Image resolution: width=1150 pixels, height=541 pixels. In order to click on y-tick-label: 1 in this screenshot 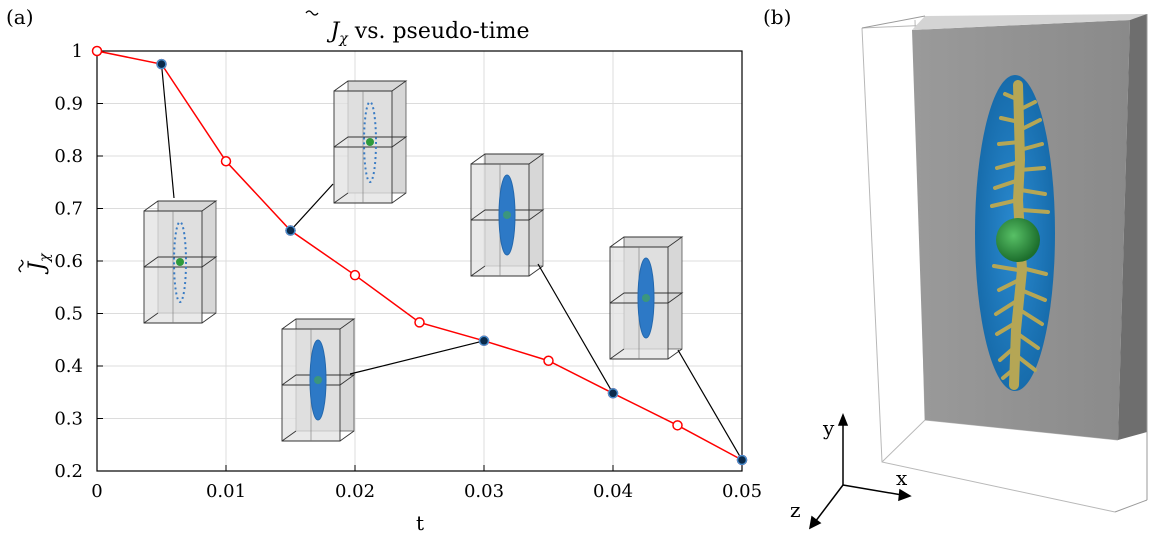, I will do `click(77, 51)`.